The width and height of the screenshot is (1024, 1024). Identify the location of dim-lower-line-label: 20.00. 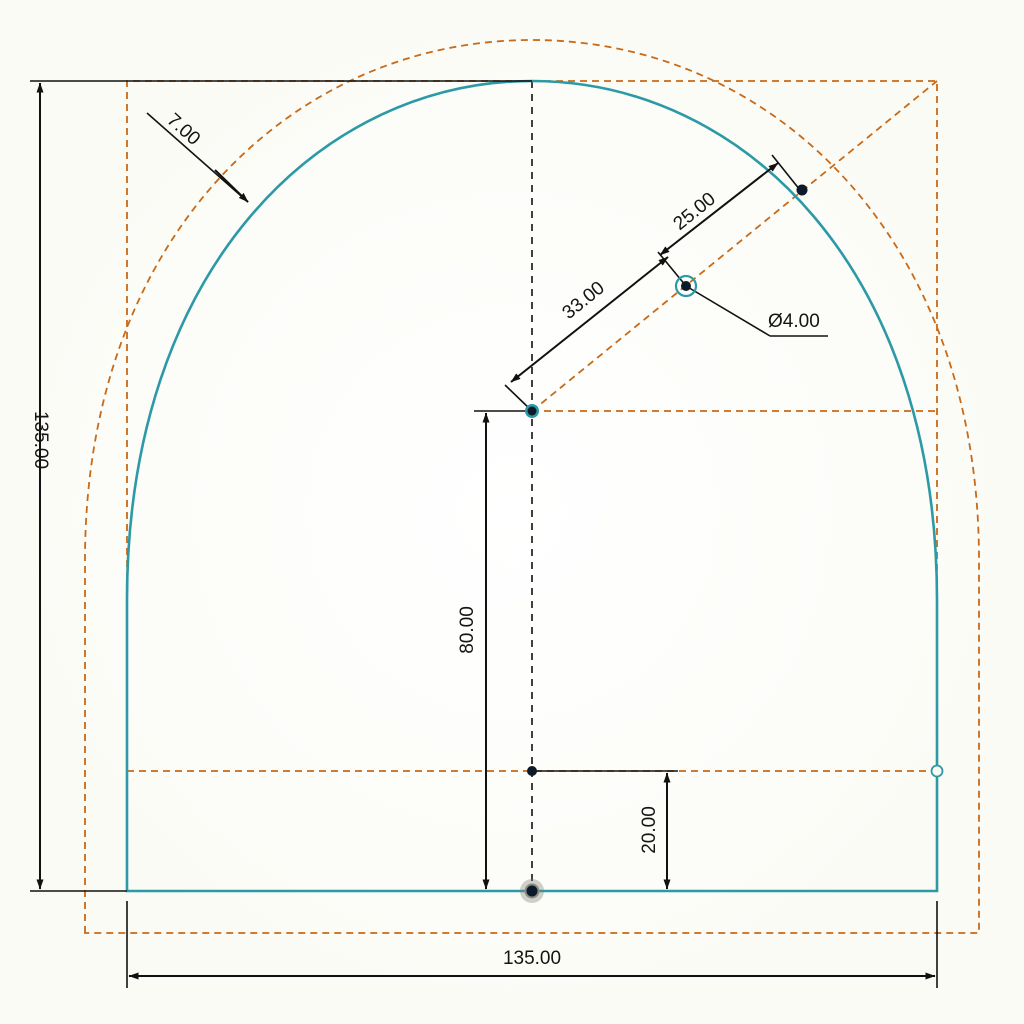
(649, 830).